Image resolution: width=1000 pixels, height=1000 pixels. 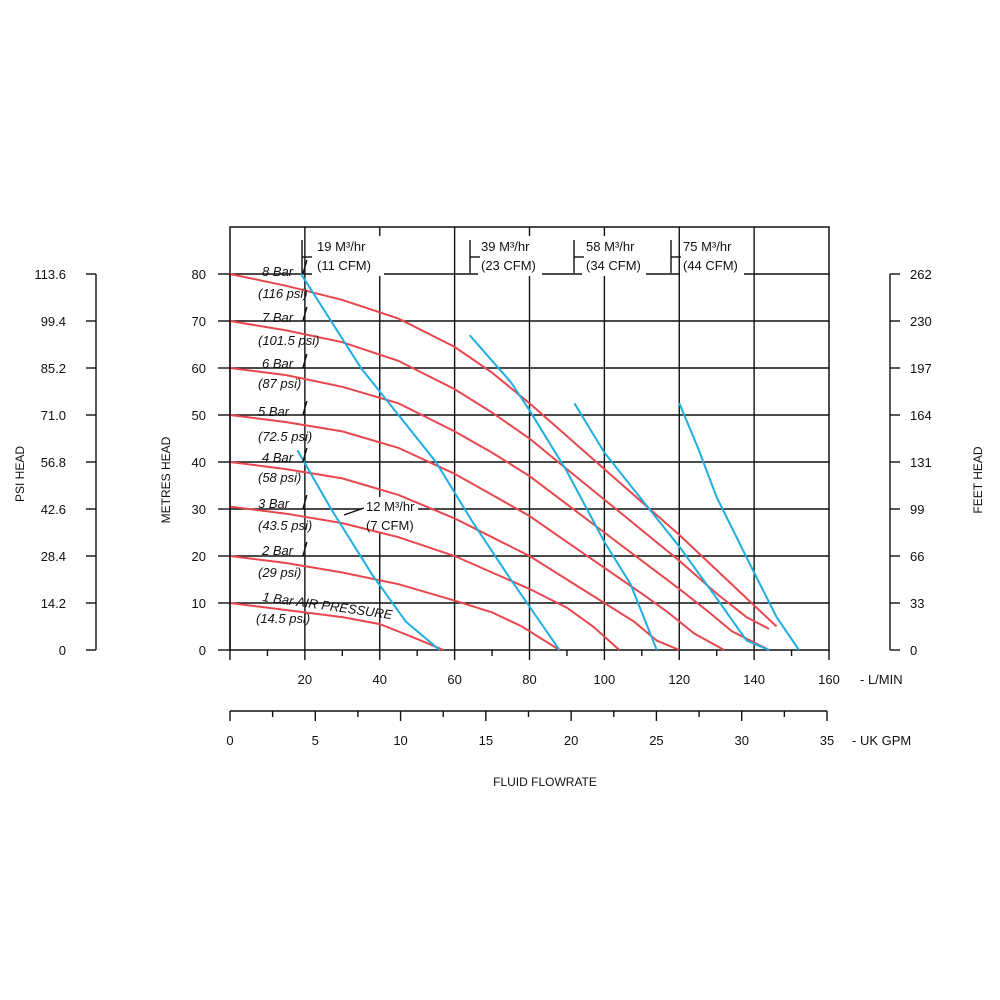 What do you see at coordinates (921, 415) in the screenshot?
I see `feet-tick-label: 164` at bounding box center [921, 415].